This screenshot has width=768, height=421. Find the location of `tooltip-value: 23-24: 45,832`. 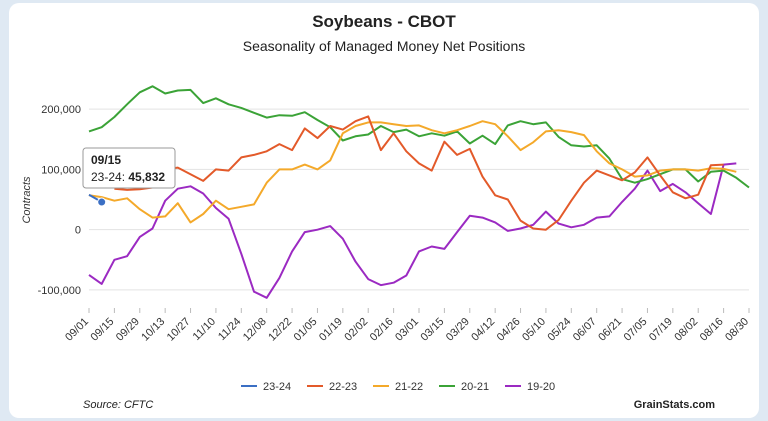

tooltip-value: 23-24: 45,832 is located at coordinates (128, 177).